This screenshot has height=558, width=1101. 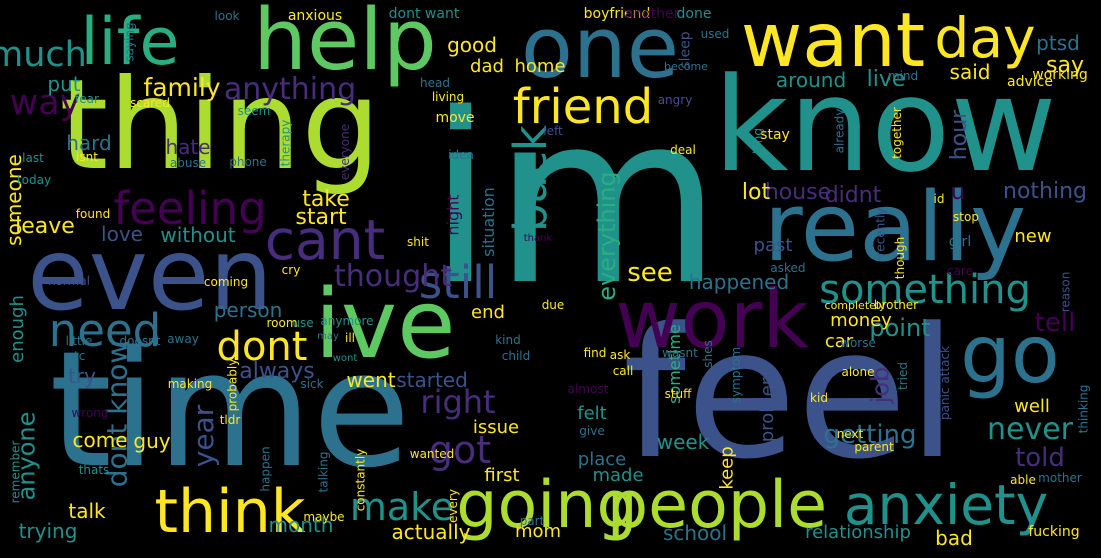 What do you see at coordinates (183, 339) in the screenshot?
I see `word-away: away` at bounding box center [183, 339].